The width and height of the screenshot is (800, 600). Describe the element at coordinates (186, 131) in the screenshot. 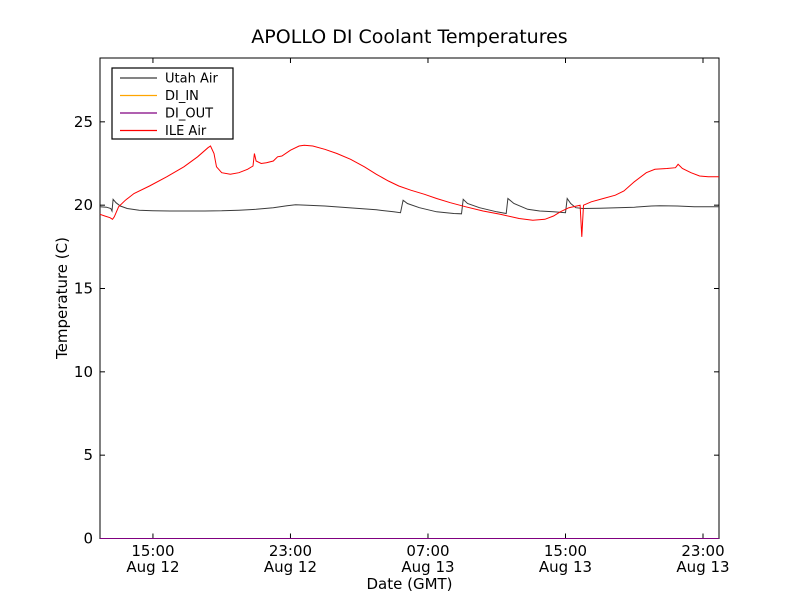

I see `legend-label: ILE Air` at that location.